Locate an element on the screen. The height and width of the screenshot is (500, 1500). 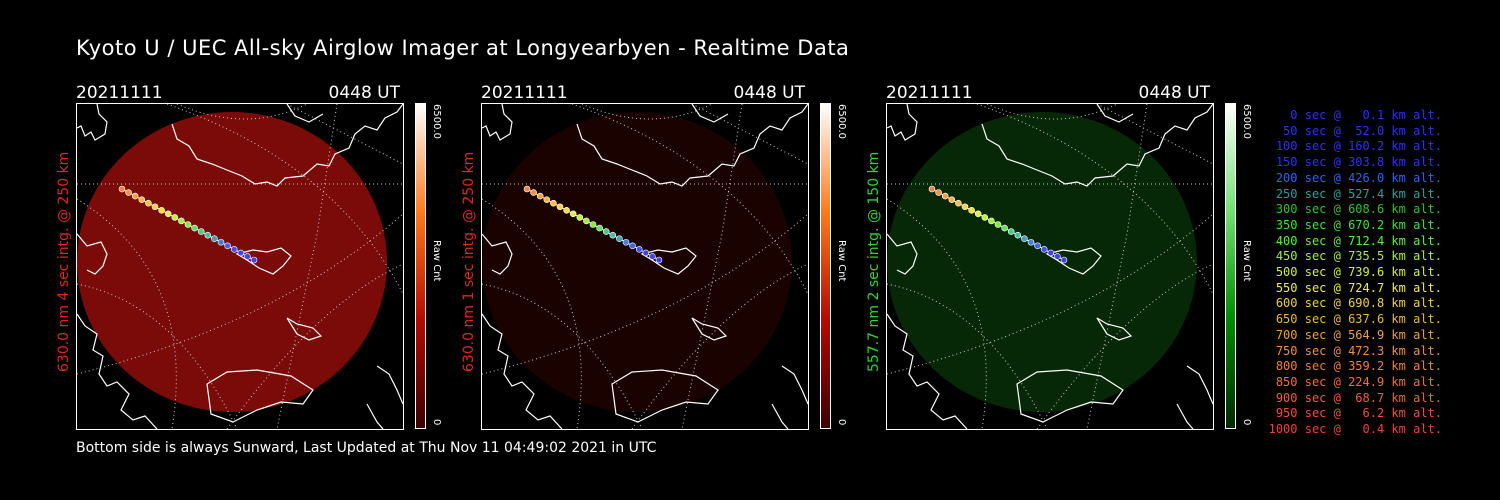
legend-entry: 100 sec @ 160.2 km alt. is located at coordinates (1358, 146).